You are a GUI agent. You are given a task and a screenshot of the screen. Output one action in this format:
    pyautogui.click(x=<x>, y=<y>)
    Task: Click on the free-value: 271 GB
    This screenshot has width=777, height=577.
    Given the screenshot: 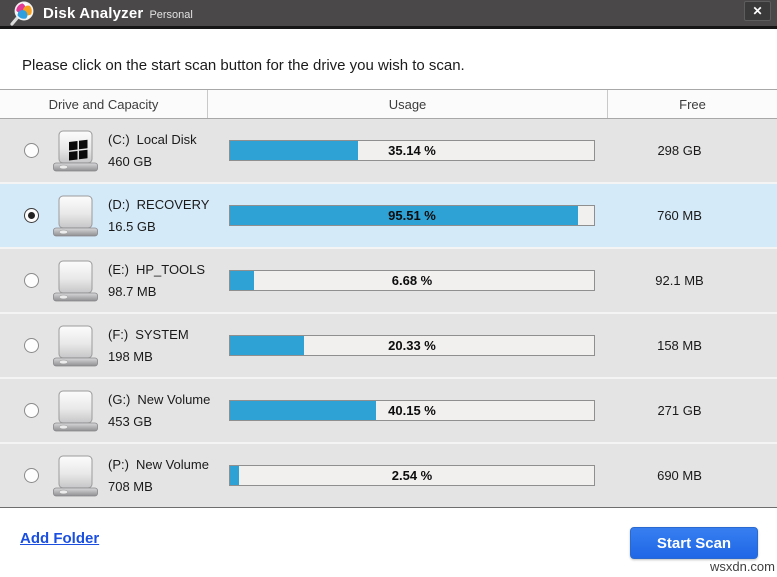 What is the action you would take?
    pyautogui.click(x=679, y=410)
    